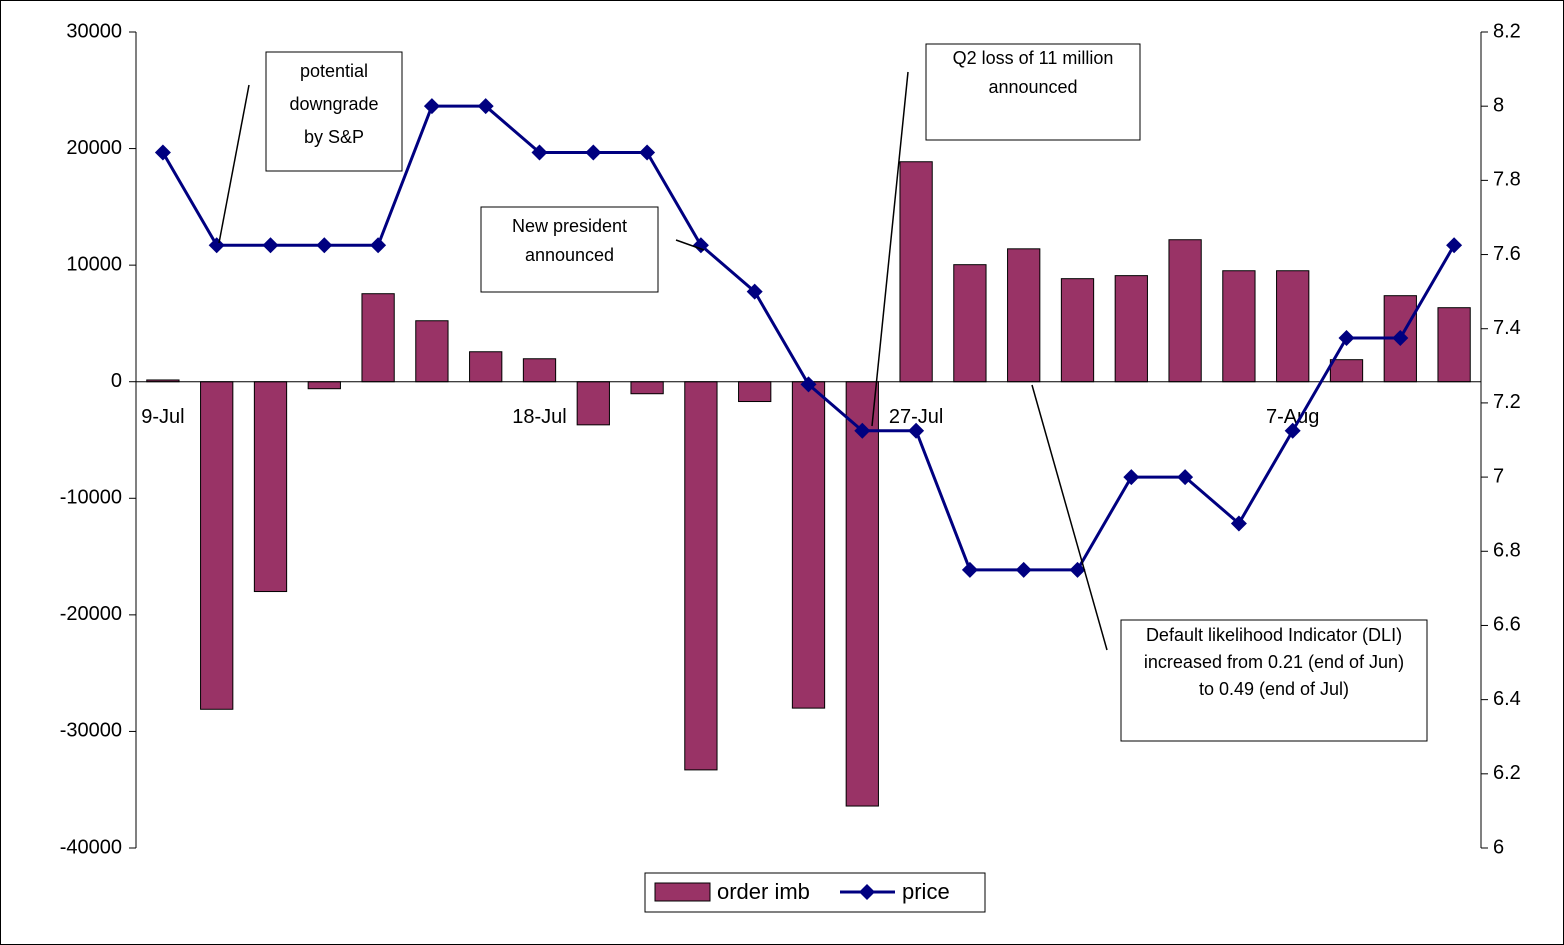 This screenshot has width=1564, height=945. I want to click on y2-tick-label: 6.4, so click(1507, 699).